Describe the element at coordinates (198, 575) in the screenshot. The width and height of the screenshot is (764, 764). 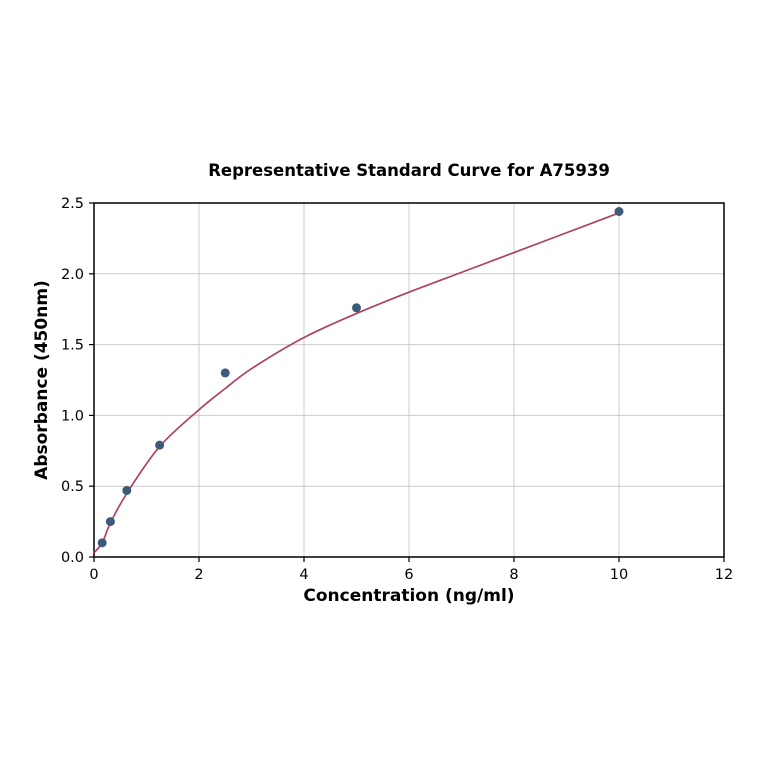
I see `x-tick-label: 2` at that location.